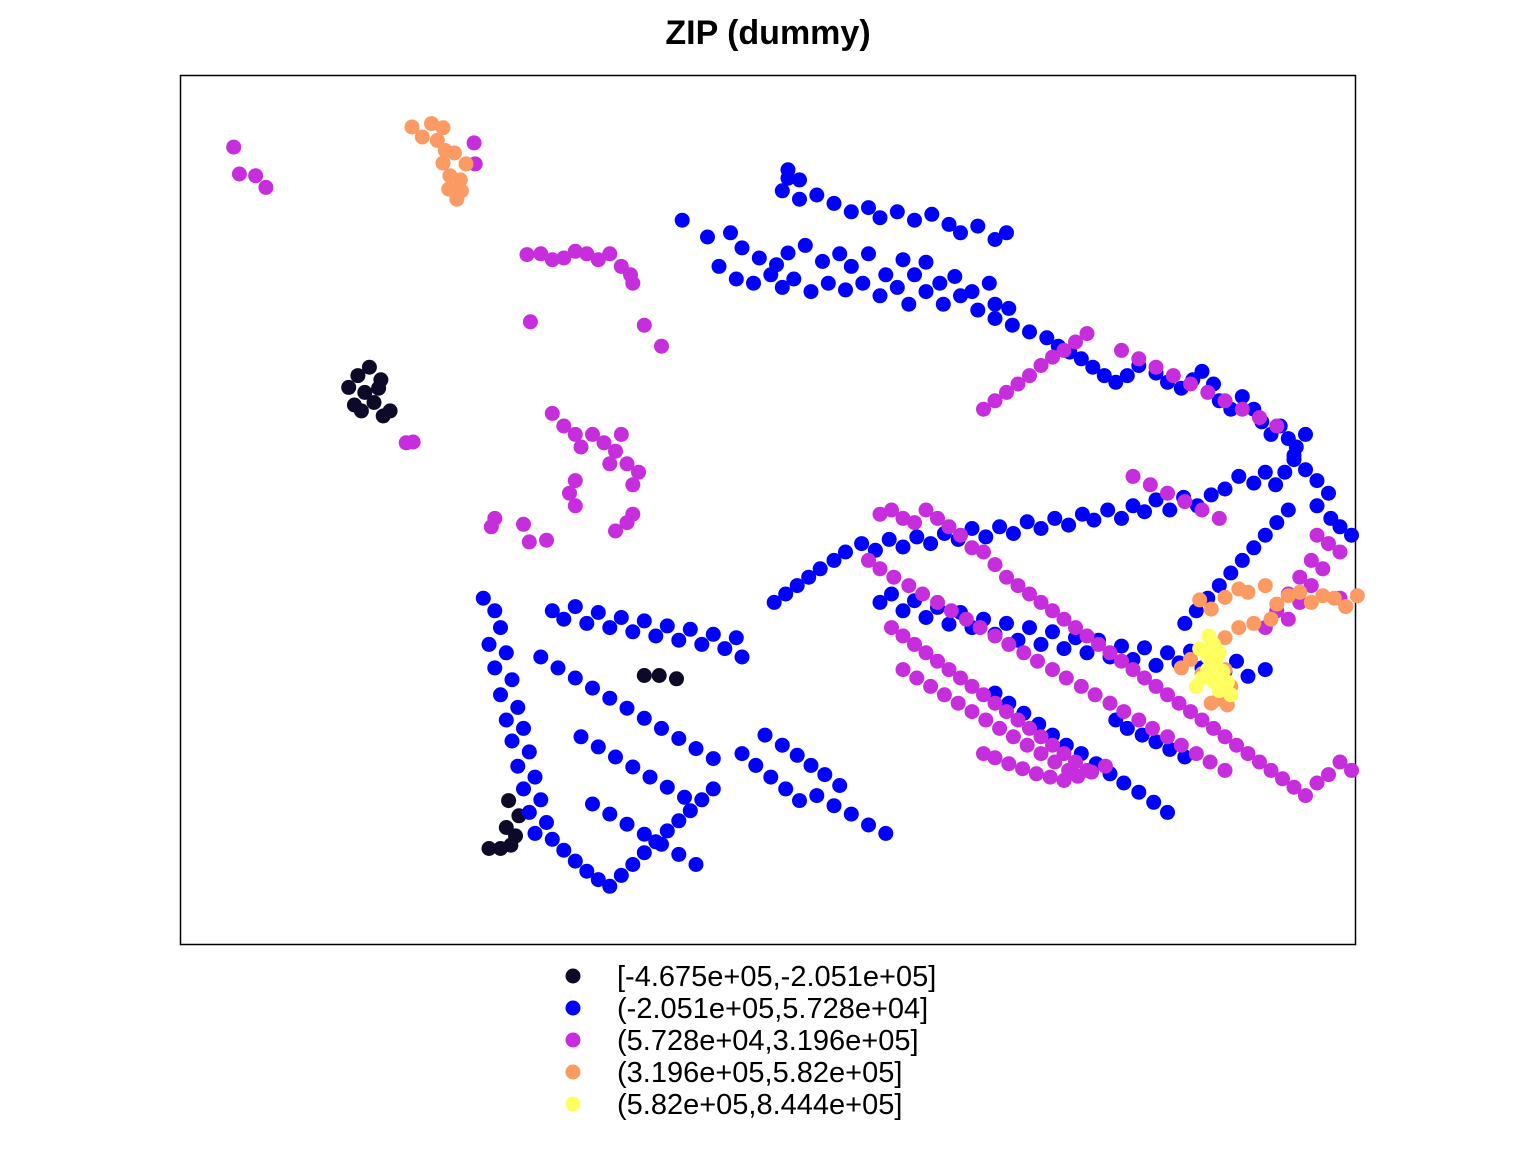 This screenshot has width=1536, height=1152. Describe the element at coordinates (746, 1009) in the screenshot. I see `legend-item: (-2.051e+05,5.728e+04]` at that location.